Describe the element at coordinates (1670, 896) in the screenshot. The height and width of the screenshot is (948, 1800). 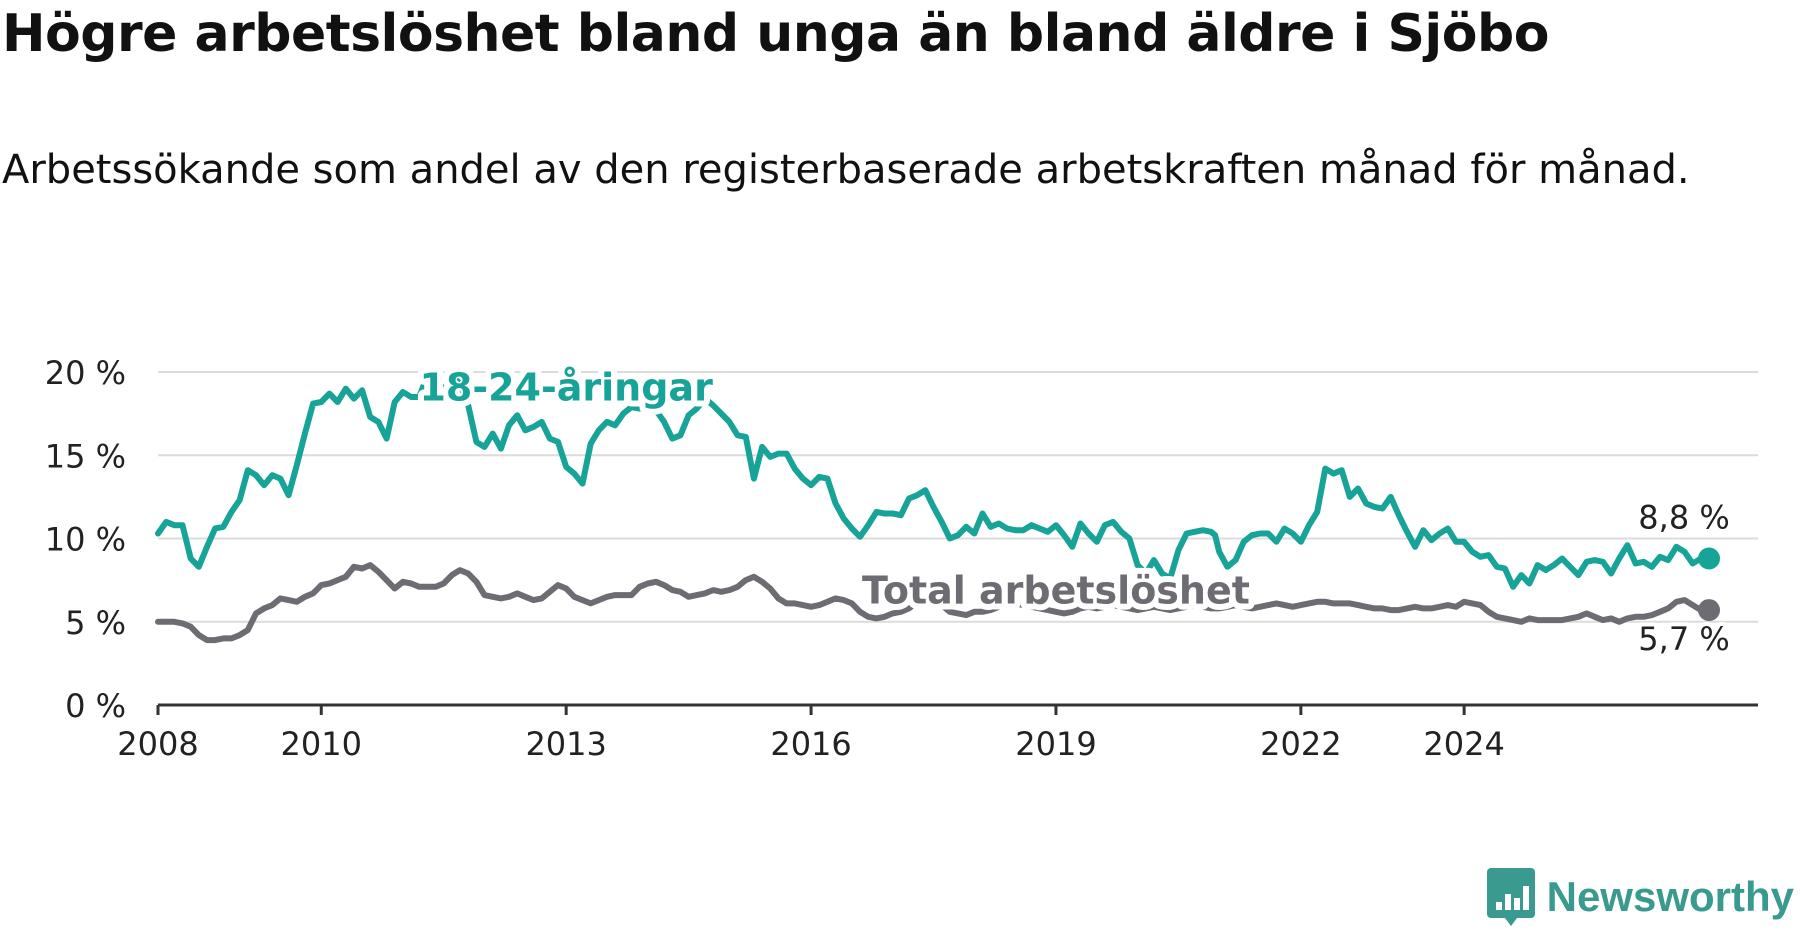
I see `brand-name: Newsworthy` at that location.